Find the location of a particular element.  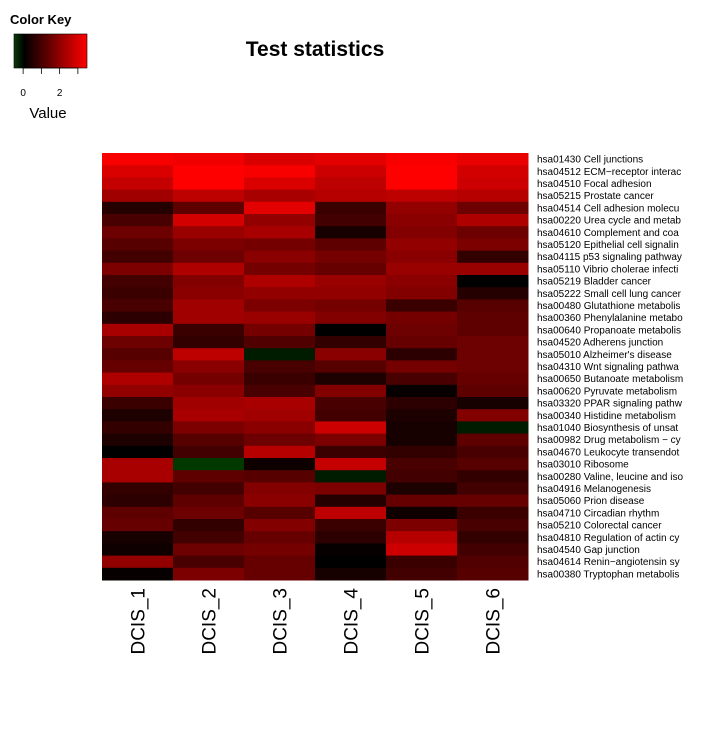

column-label: DCIS_4 is located at coordinates (352, 621).